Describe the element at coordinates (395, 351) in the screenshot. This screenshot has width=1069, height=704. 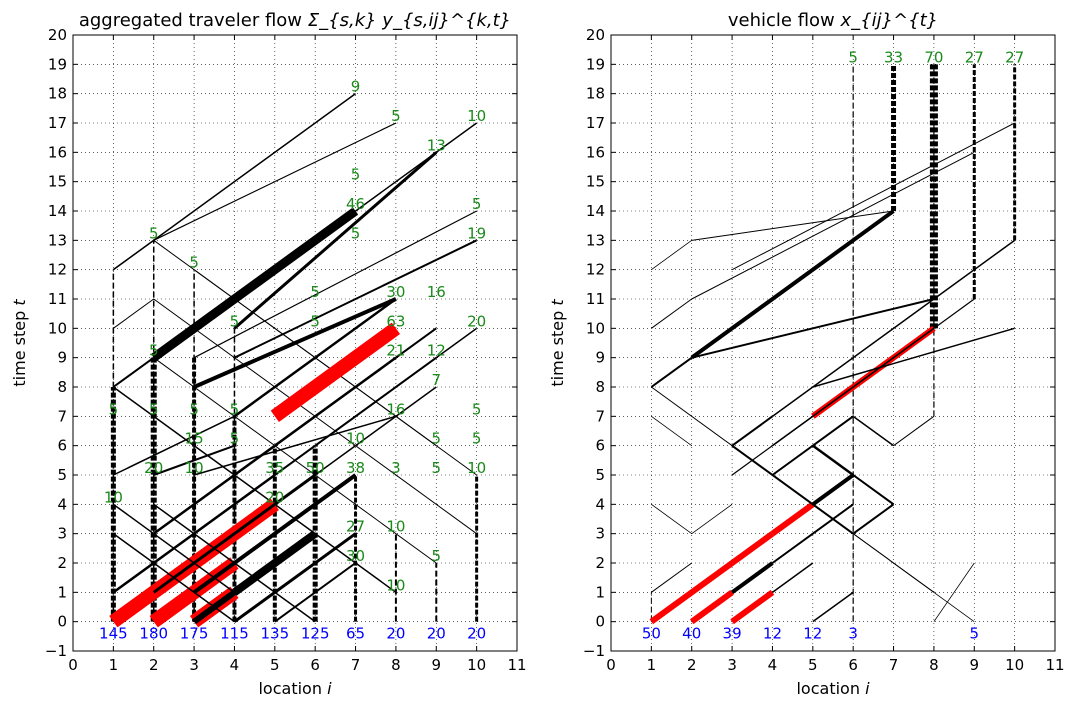
I see `flow-label: 21` at that location.